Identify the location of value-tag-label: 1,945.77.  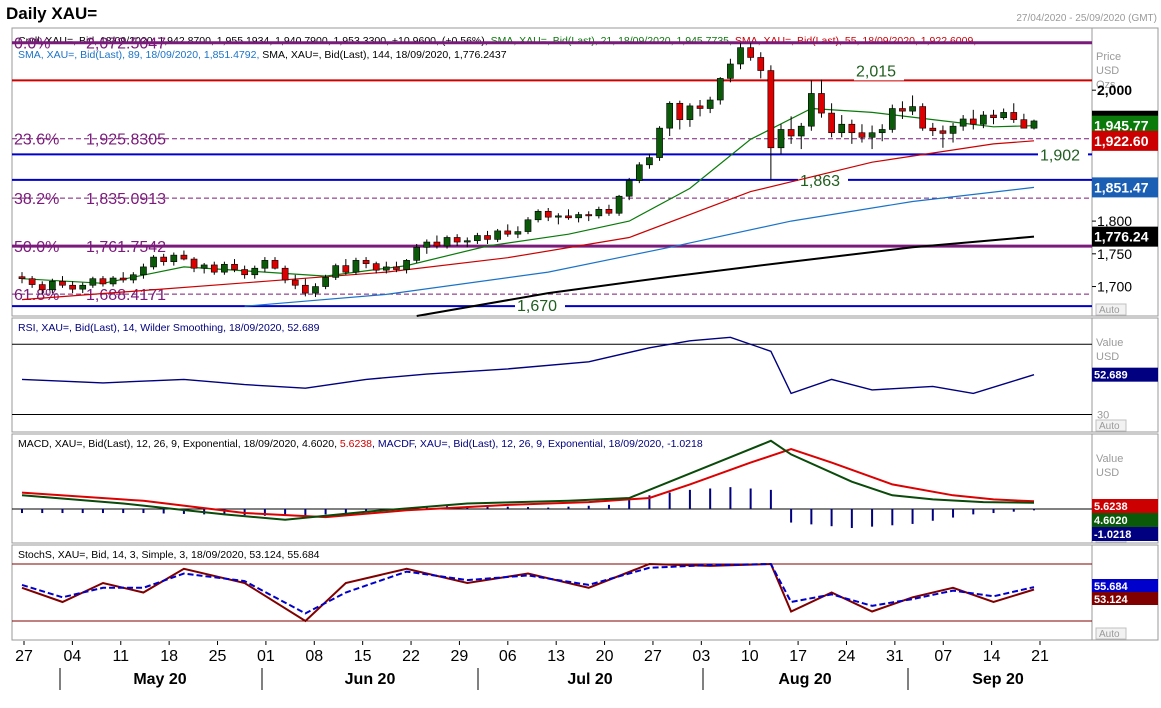
(1121, 126).